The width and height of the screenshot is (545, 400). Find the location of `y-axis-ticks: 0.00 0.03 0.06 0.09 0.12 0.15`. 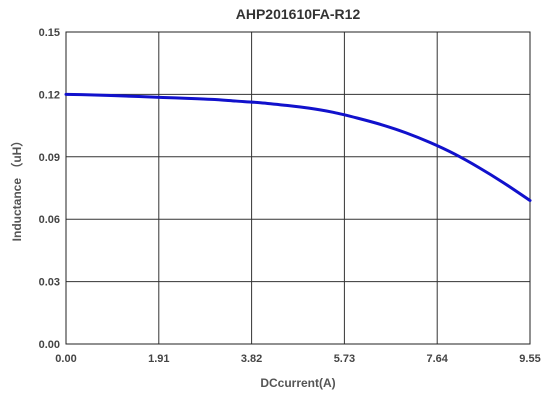

y-axis-ticks: 0.00 0.03 0.06 0.09 0.12 0.15 is located at coordinates (49, 189).